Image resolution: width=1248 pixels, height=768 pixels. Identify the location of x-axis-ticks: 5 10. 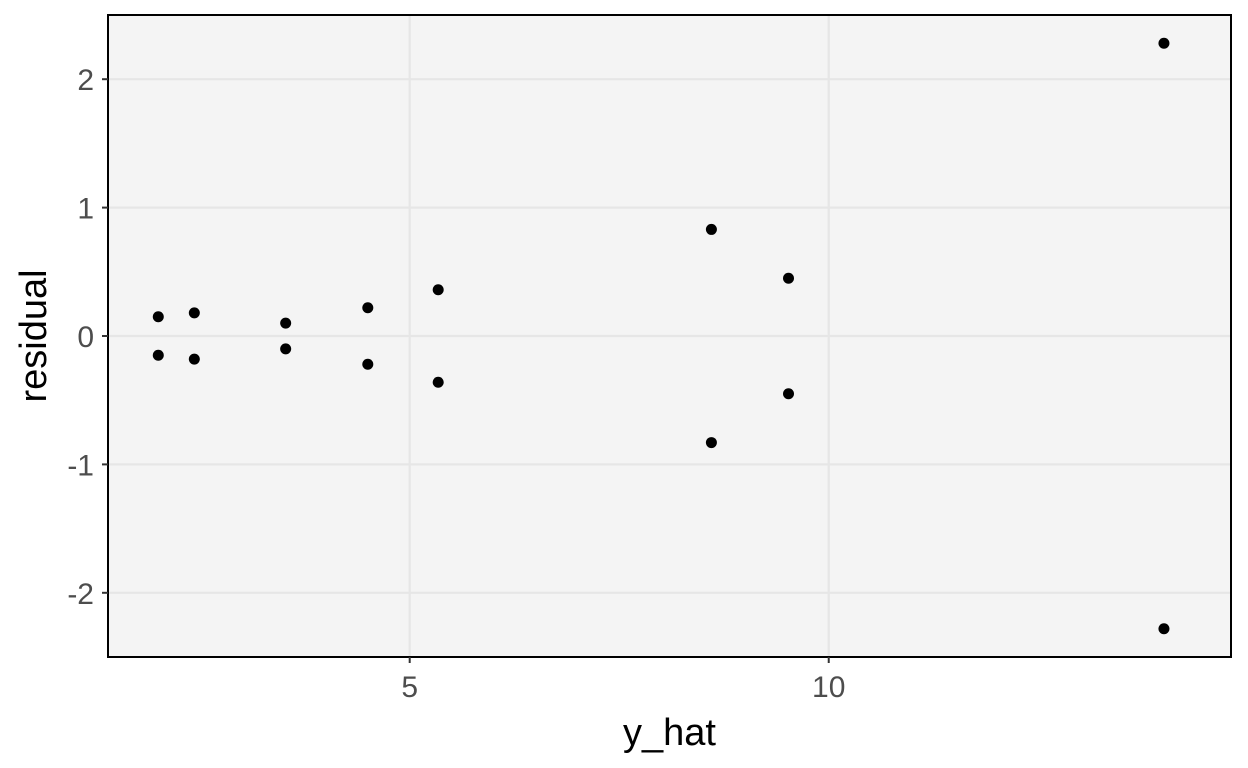
(623, 680).